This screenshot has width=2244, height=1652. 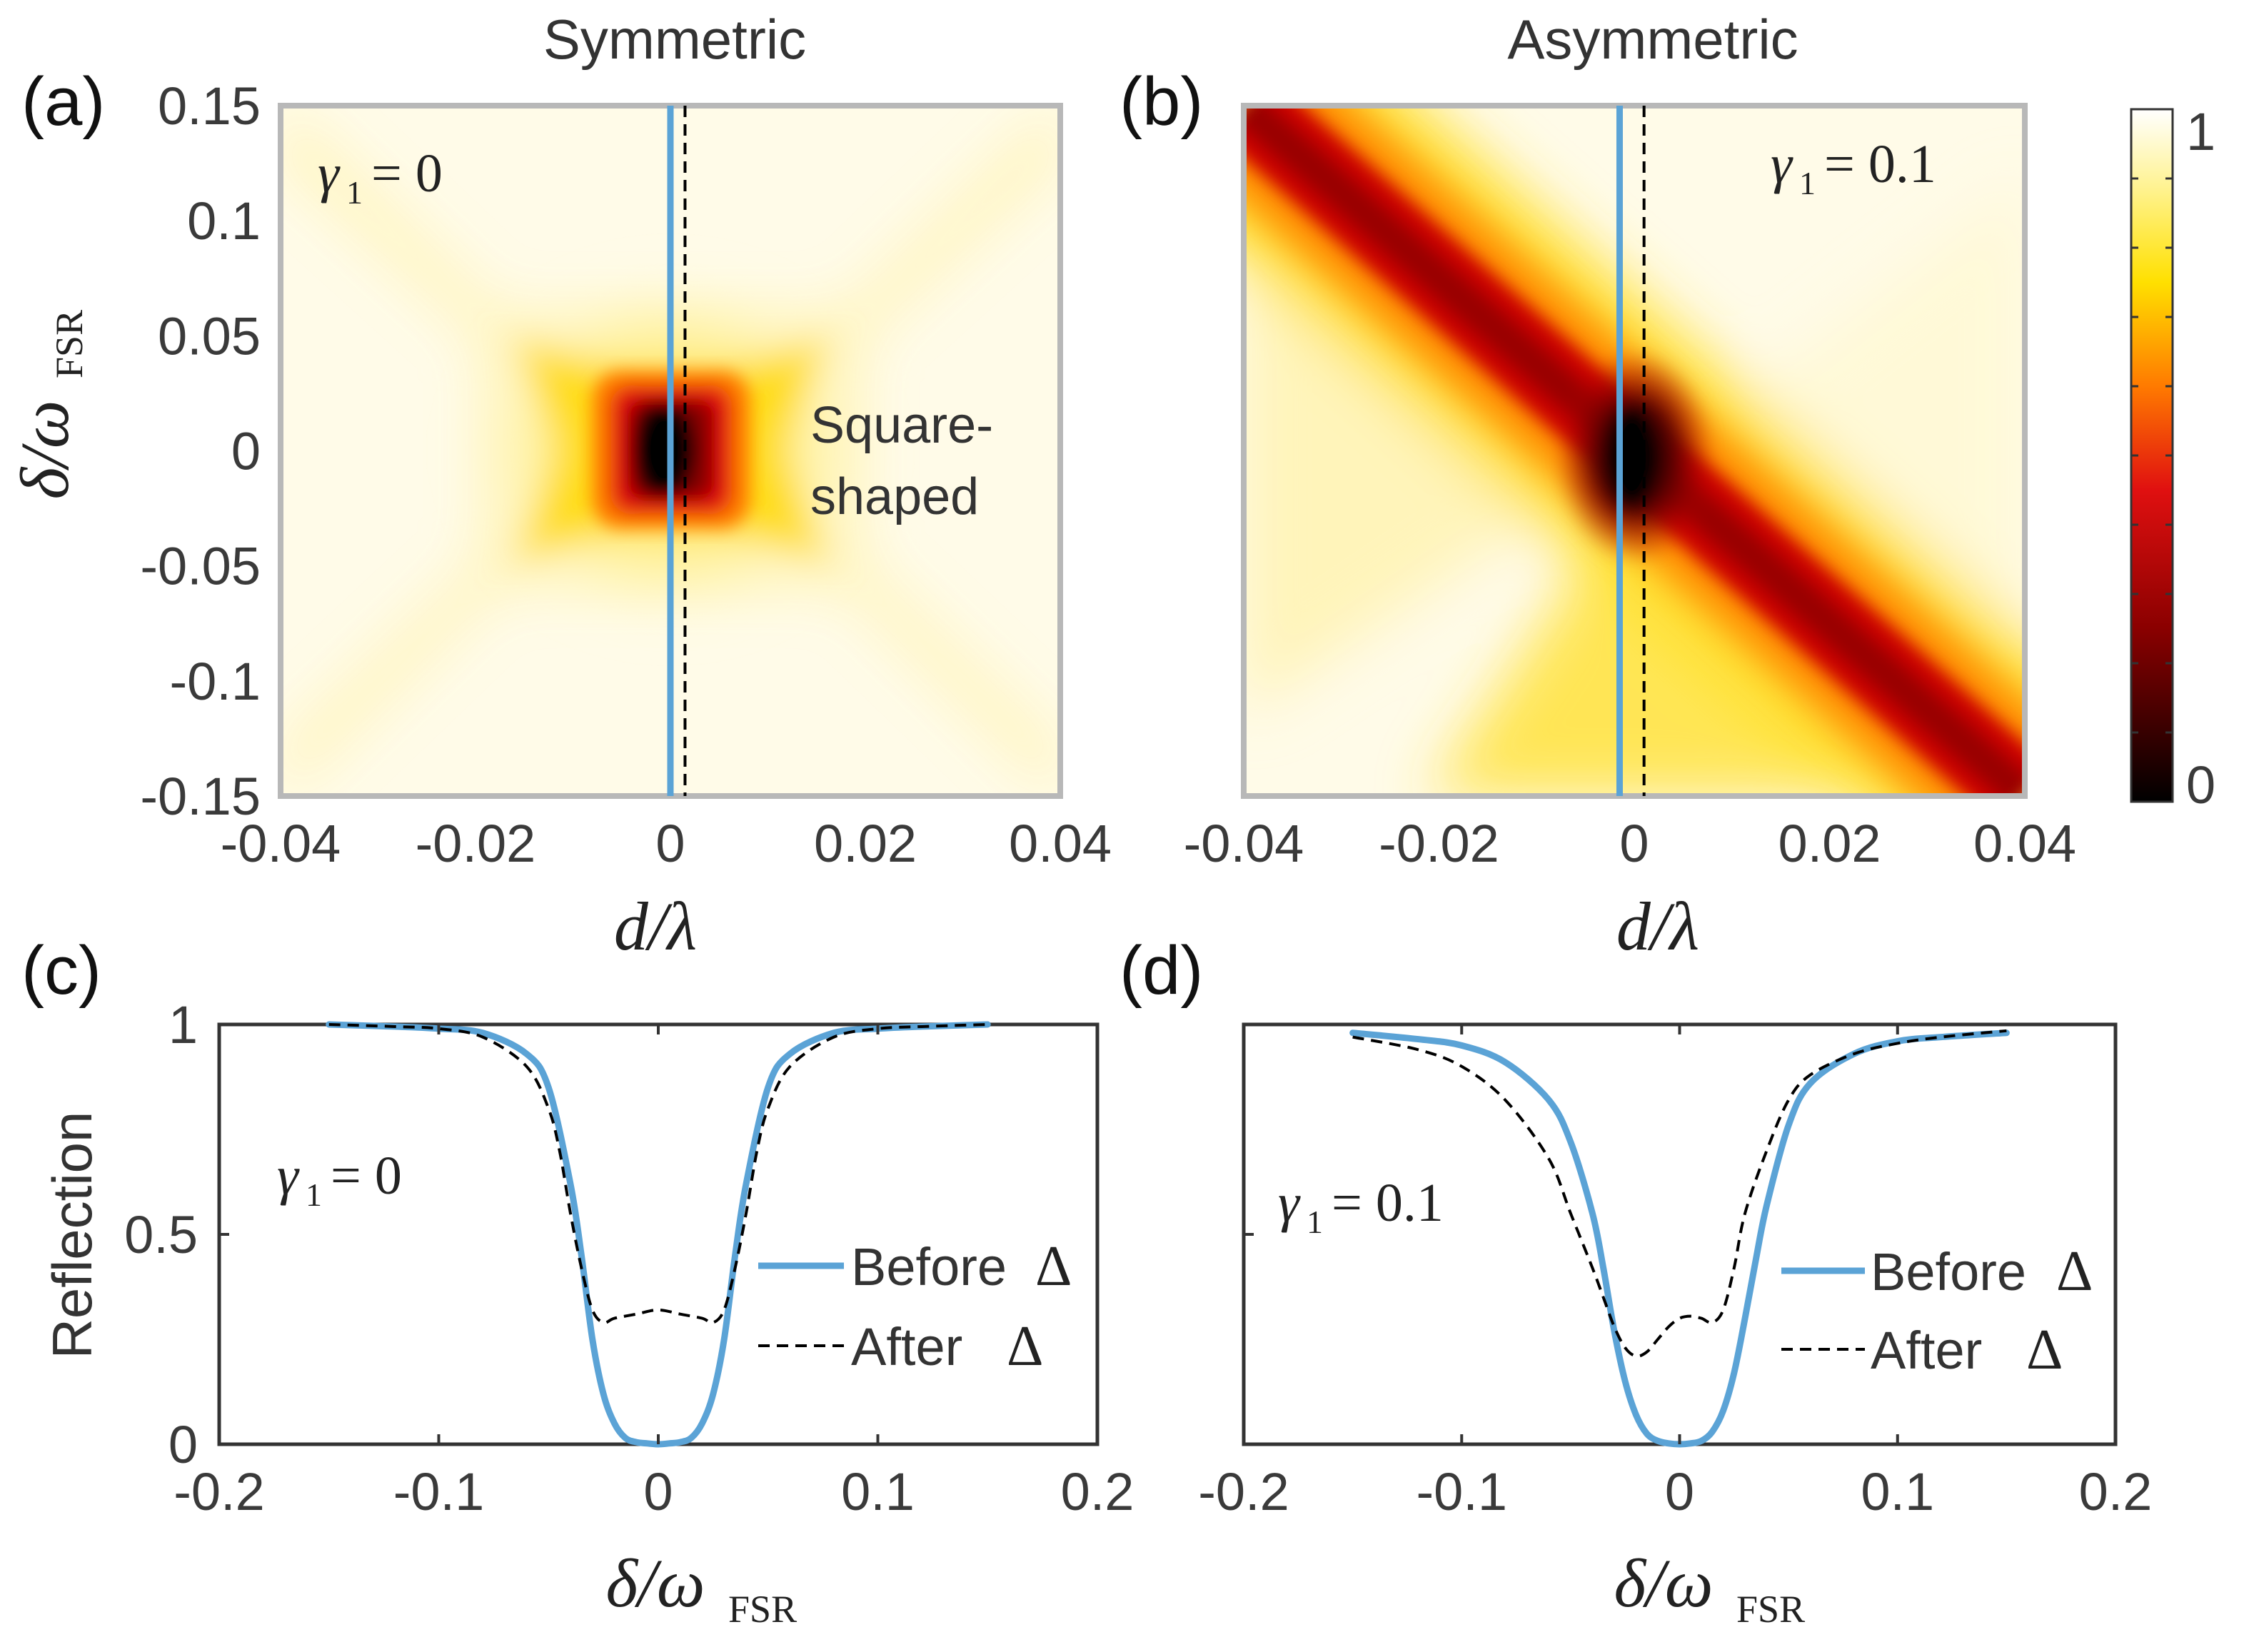 I want to click on y-tick-label: -0.1, so click(x=215, y=681).